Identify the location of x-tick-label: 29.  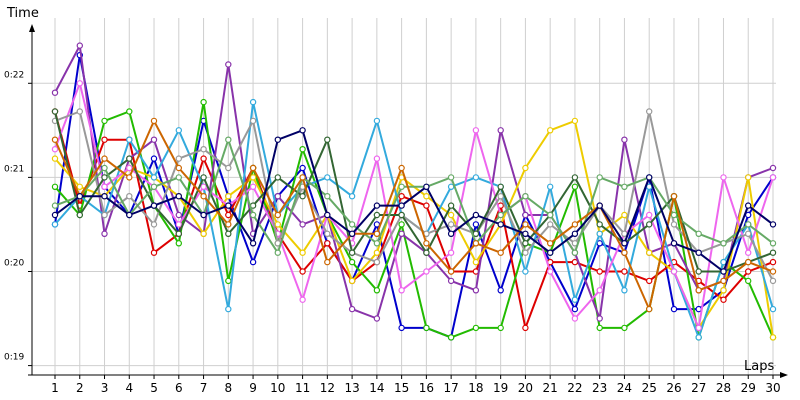
(748, 388).